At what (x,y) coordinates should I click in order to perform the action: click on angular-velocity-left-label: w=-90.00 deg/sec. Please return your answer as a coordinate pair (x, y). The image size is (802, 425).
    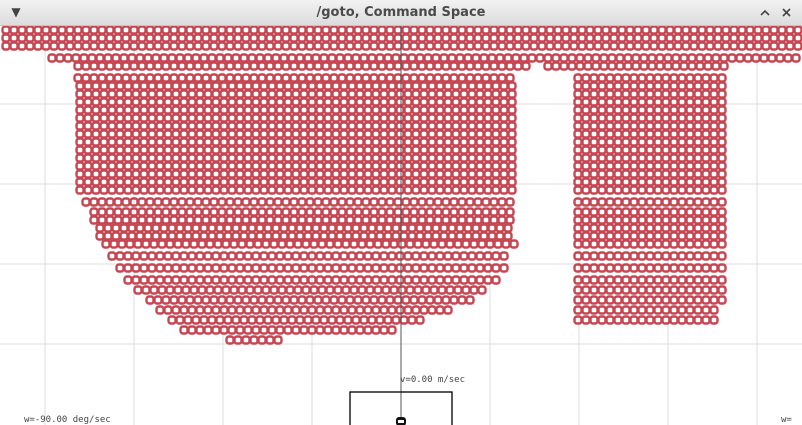
    Looking at the image, I should click on (67, 420).